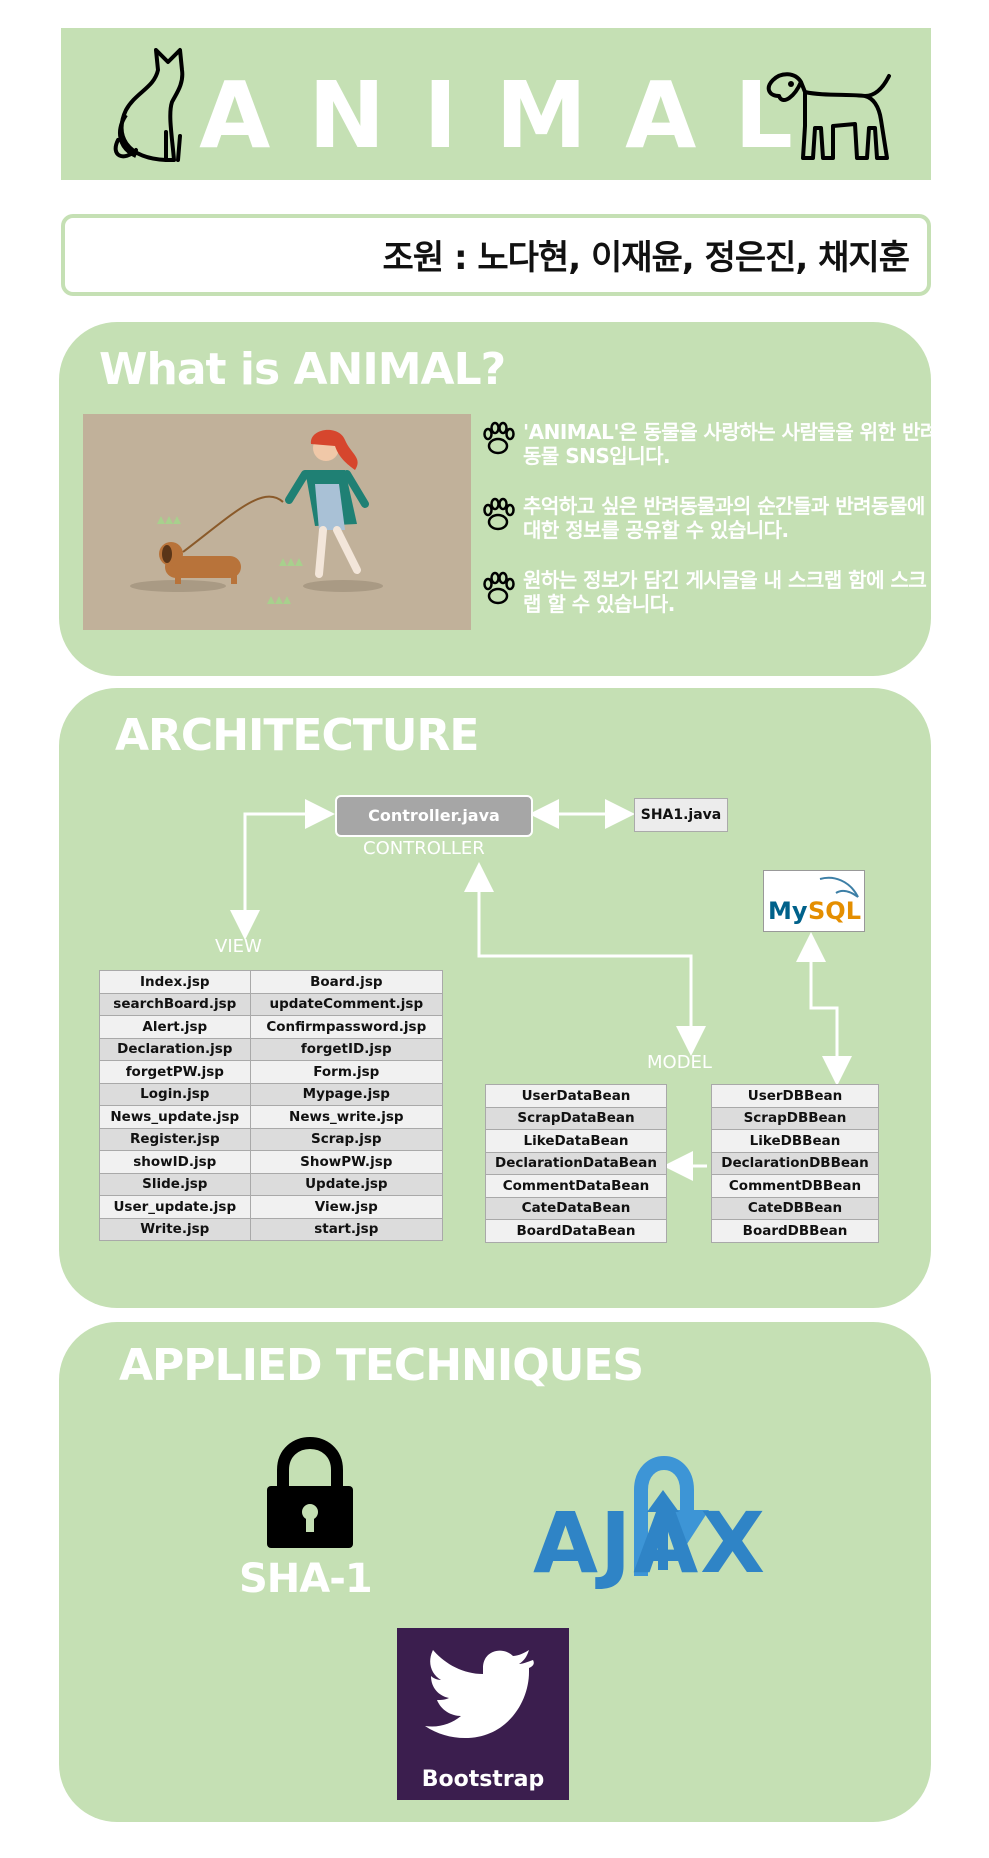 The height and width of the screenshot is (1858, 989). What do you see at coordinates (346, 1004) in the screenshot?
I see `view-file-cell: updateComment.jsp` at bounding box center [346, 1004].